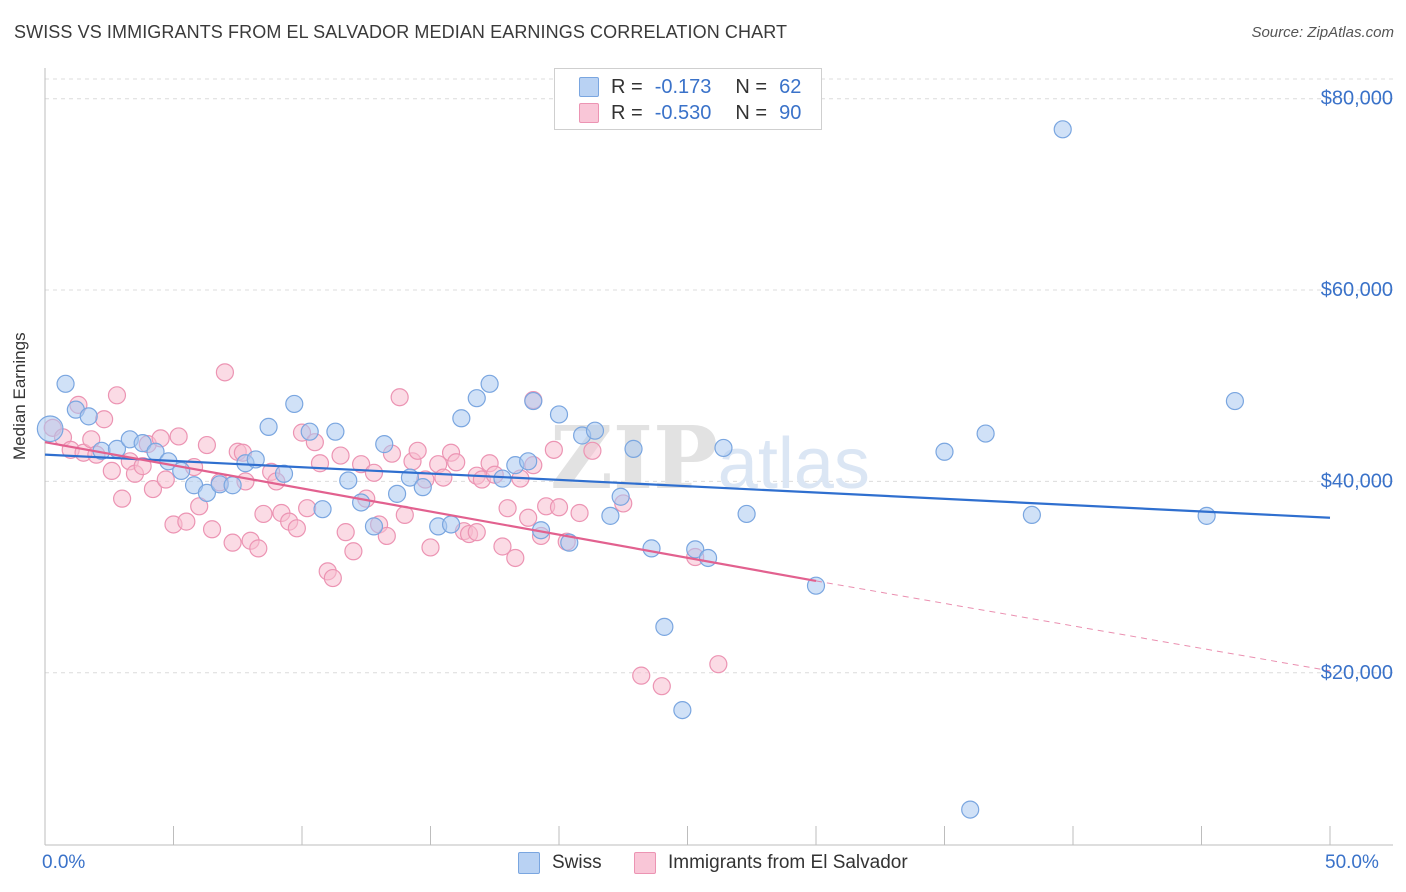 This screenshot has height=892, width=1406. I want to click on legend-item-salvador: Immigrants from El Salvador, so click(771, 863).